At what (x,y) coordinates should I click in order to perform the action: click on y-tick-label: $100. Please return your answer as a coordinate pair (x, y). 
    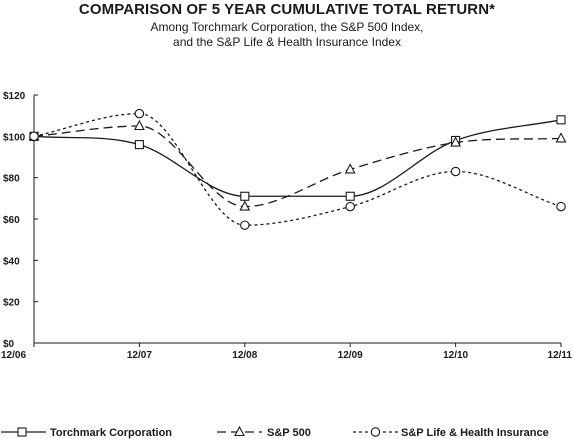
    Looking at the image, I should click on (14, 137).